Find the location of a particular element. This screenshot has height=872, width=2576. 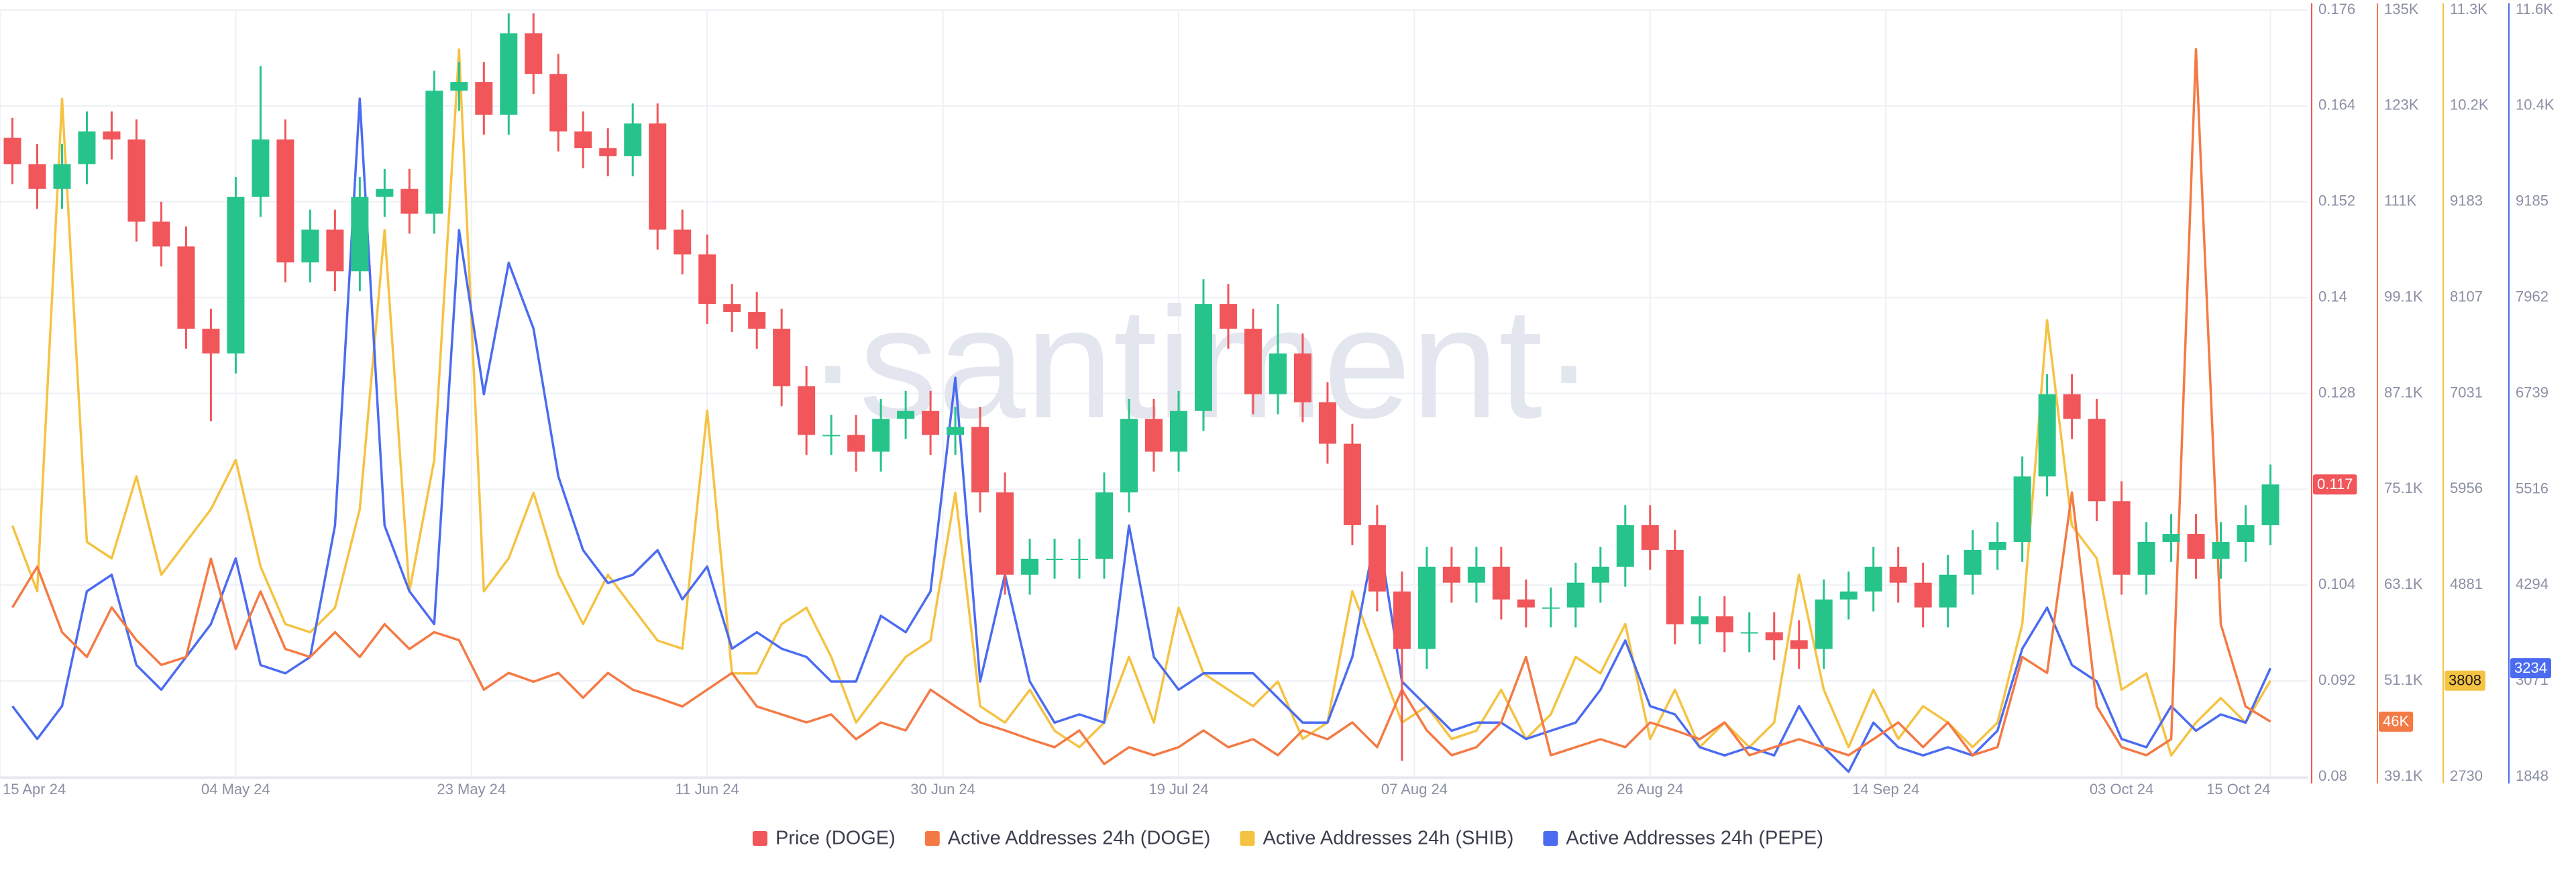

legend-label: Active Addresses 24h (SHIB) is located at coordinates (1388, 839).